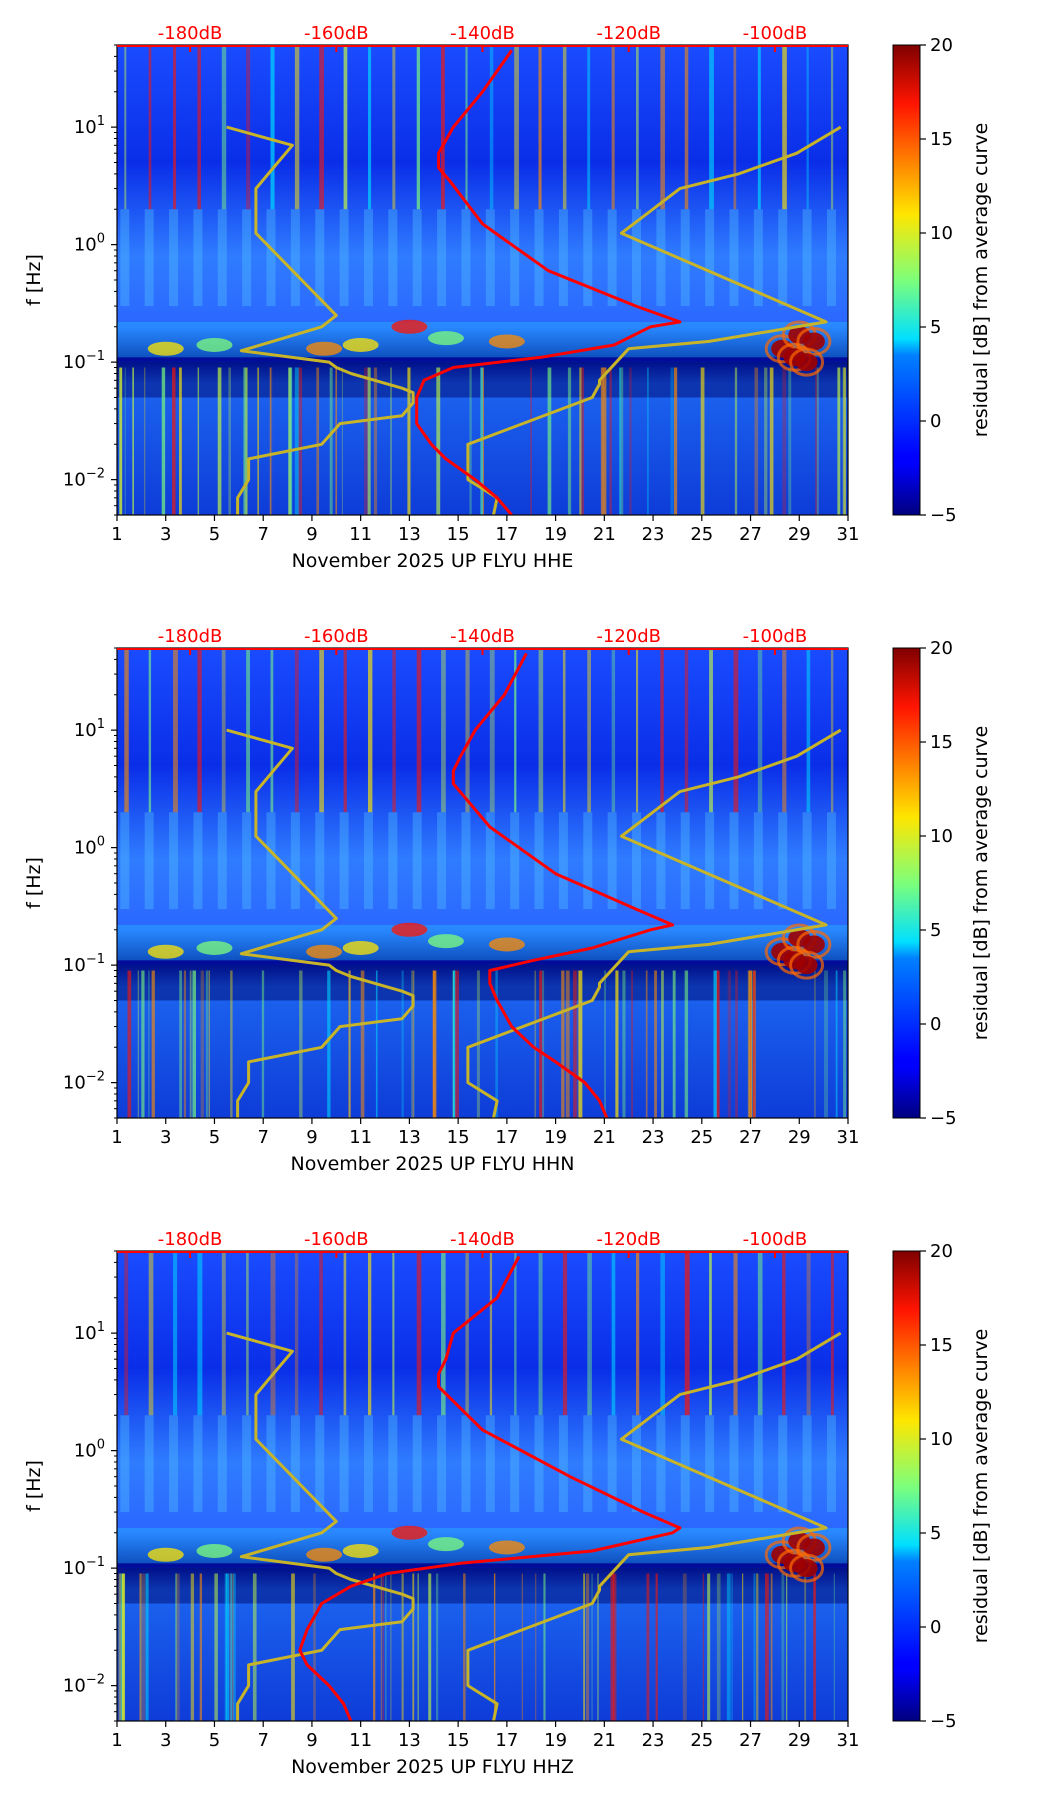 This screenshot has height=1806, width=1052. What do you see at coordinates (214, 1137) in the screenshot?
I see `x-tick-label: 5` at bounding box center [214, 1137].